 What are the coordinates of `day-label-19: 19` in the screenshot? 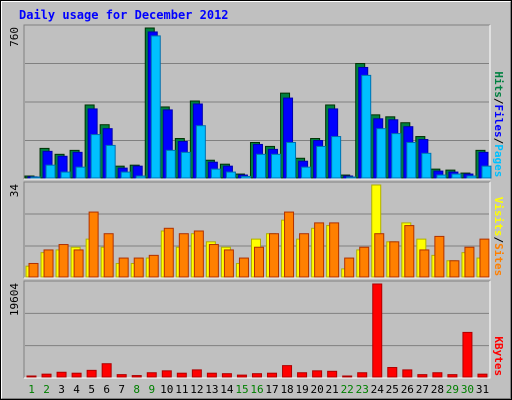 It's located at (301, 389).